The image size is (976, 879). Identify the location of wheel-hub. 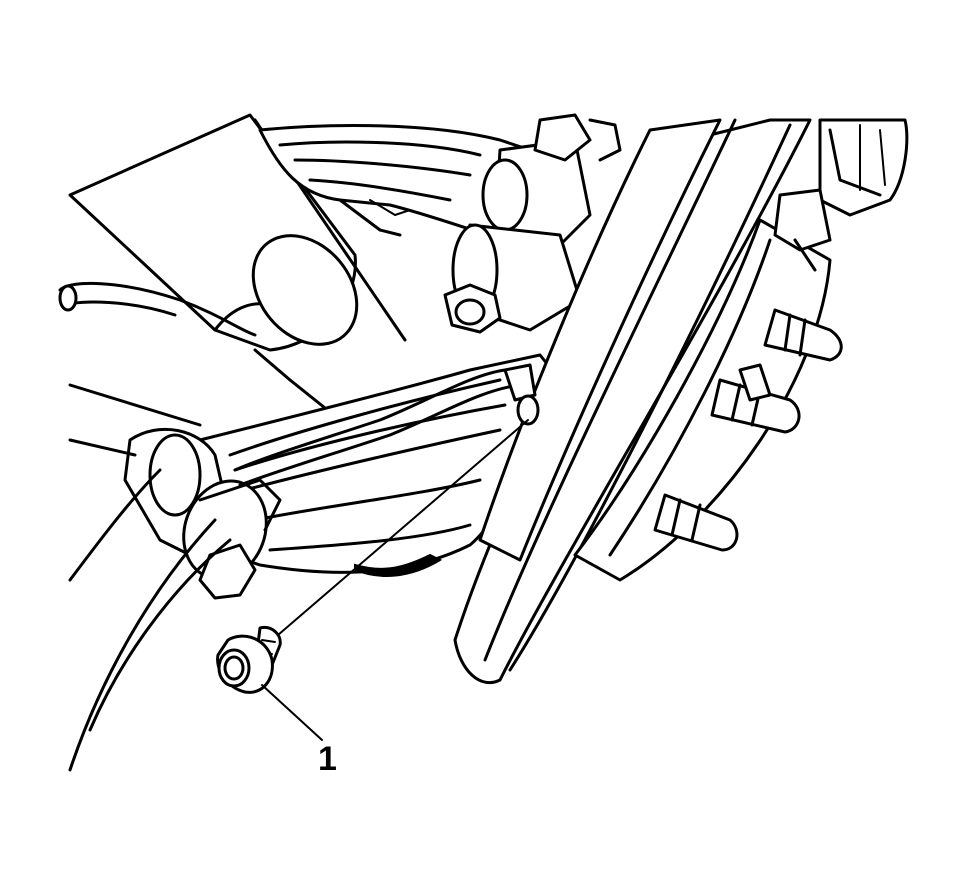
(702, 400).